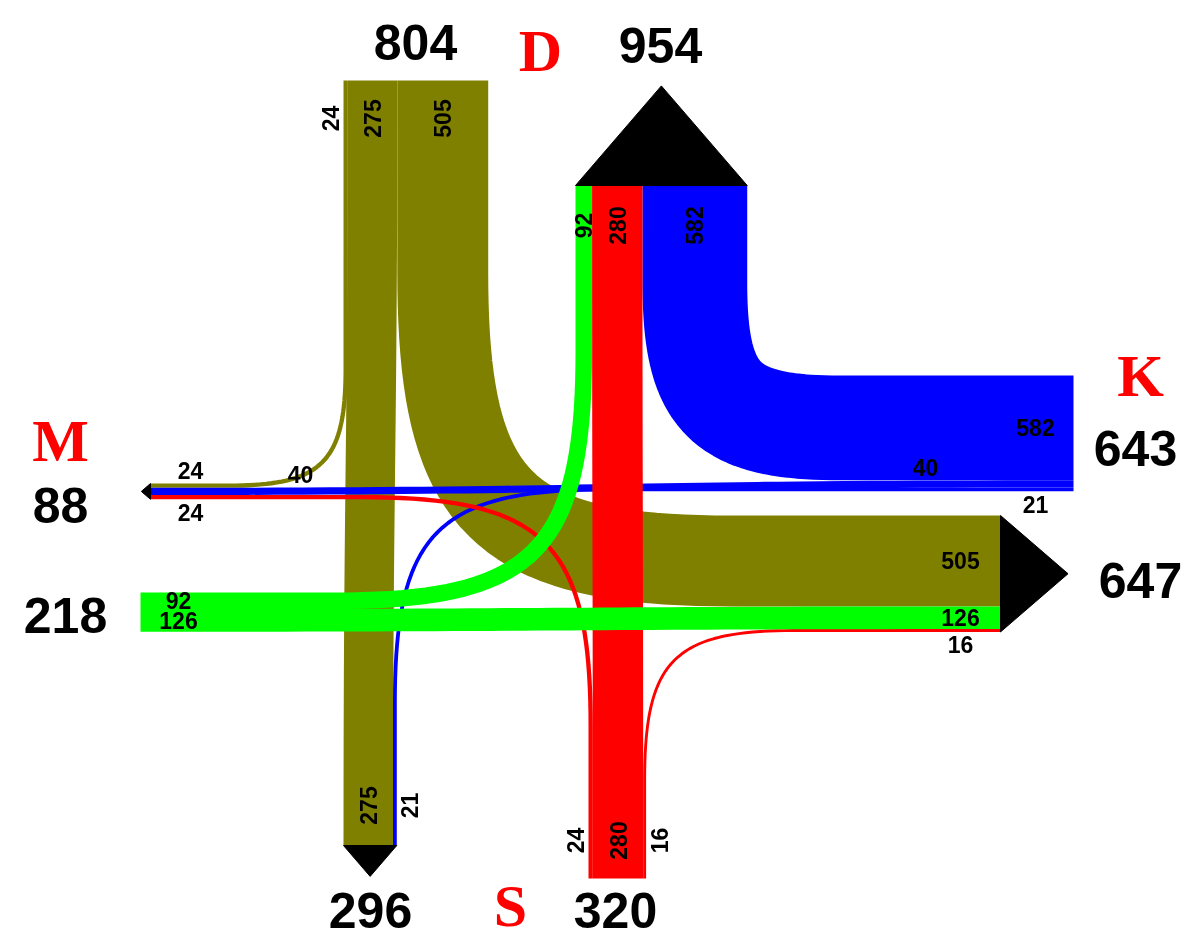 The width and height of the screenshot is (1204, 940). I want to click on text: 505, so click(443, 118).